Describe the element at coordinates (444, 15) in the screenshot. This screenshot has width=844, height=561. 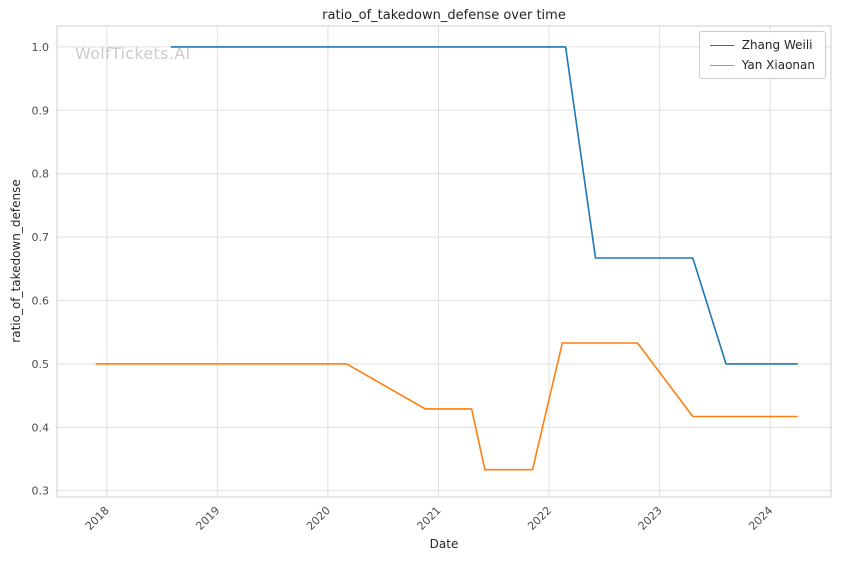
I see `chart-title: ratio_of_takedown_defense over time` at that location.